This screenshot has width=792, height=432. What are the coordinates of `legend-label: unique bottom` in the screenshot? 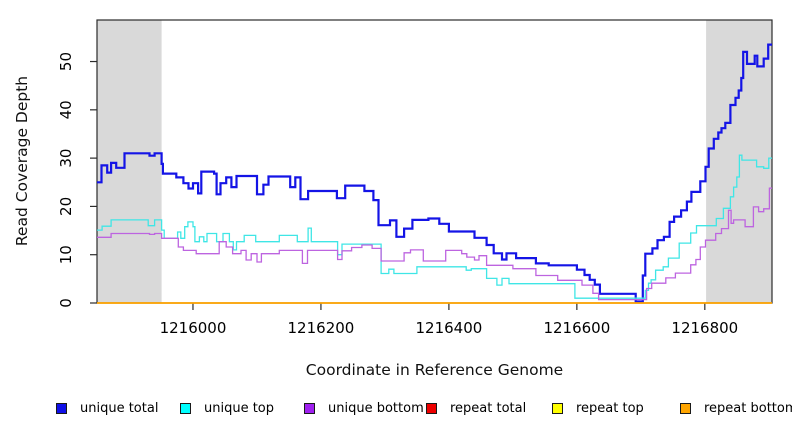 It's located at (376, 408).